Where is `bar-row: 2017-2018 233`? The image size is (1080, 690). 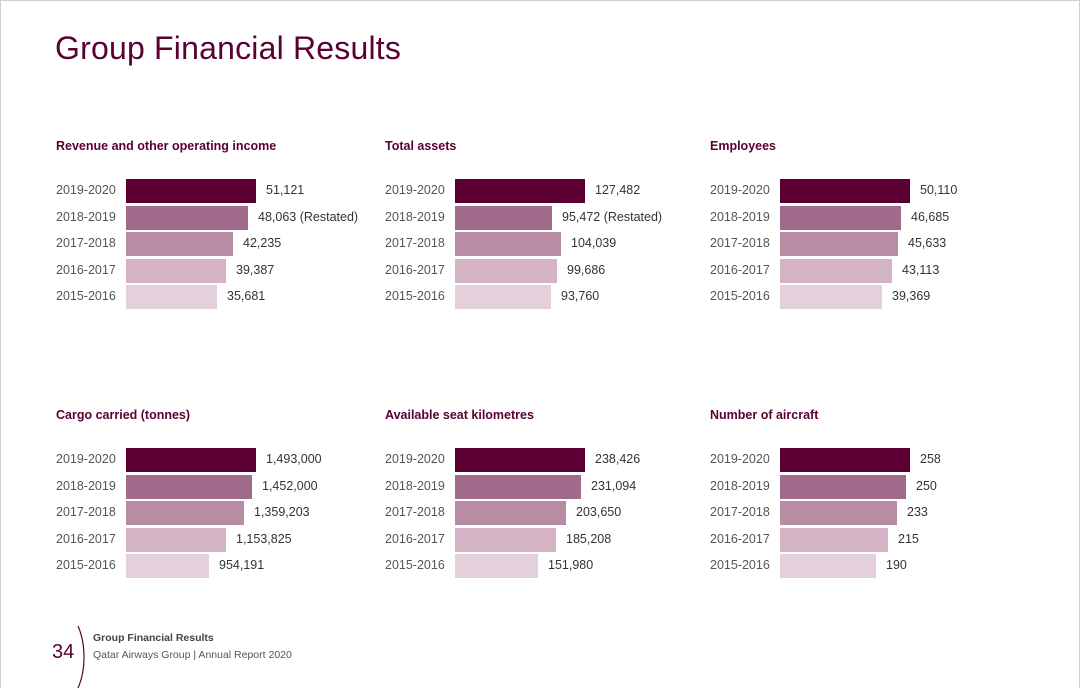 bar-row: 2017-2018 233 is located at coordinates (875, 513).